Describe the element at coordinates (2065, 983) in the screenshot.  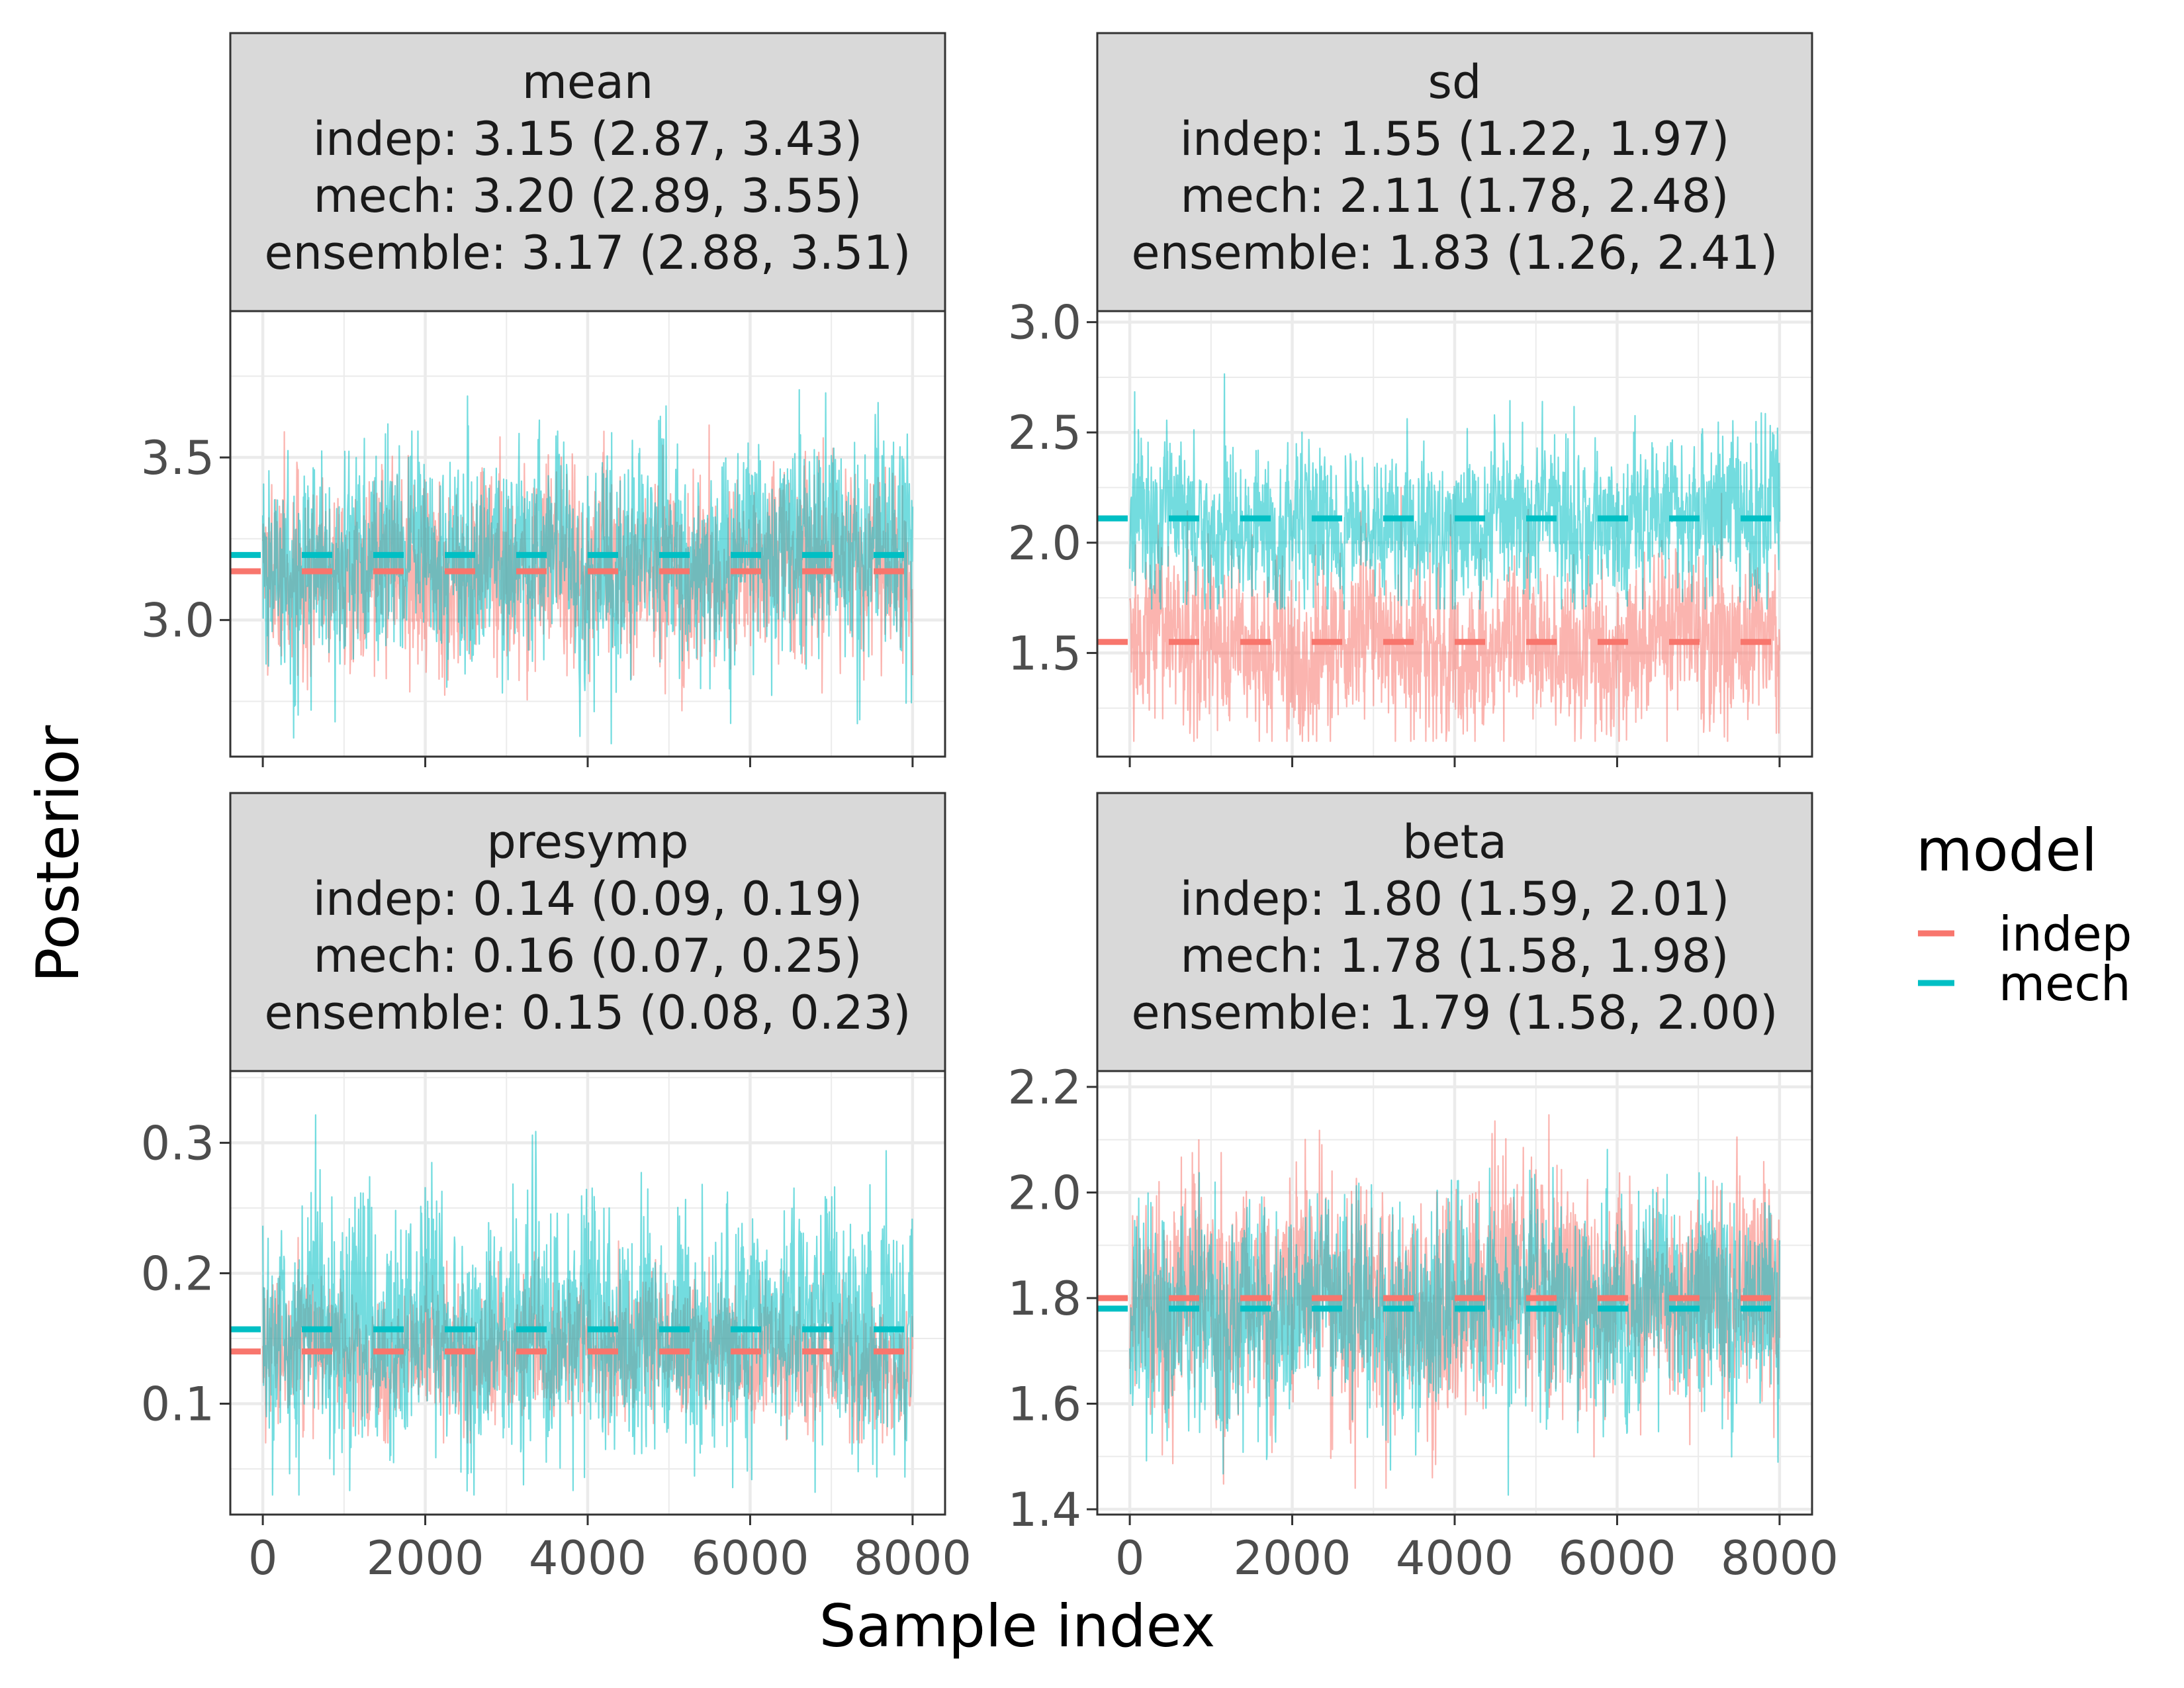
I see `legend-label-mech: mech` at that location.